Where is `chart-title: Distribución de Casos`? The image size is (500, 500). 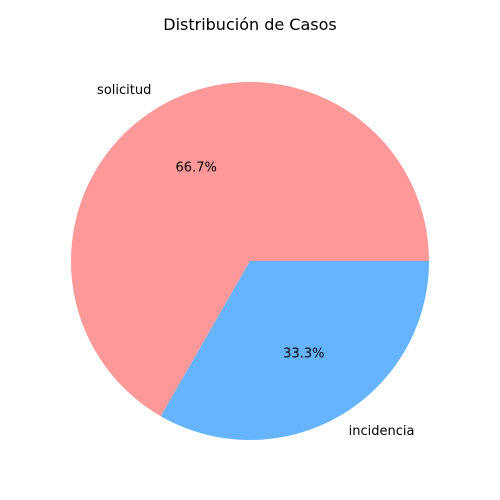
chart-title: Distribución de Casos is located at coordinates (249, 24).